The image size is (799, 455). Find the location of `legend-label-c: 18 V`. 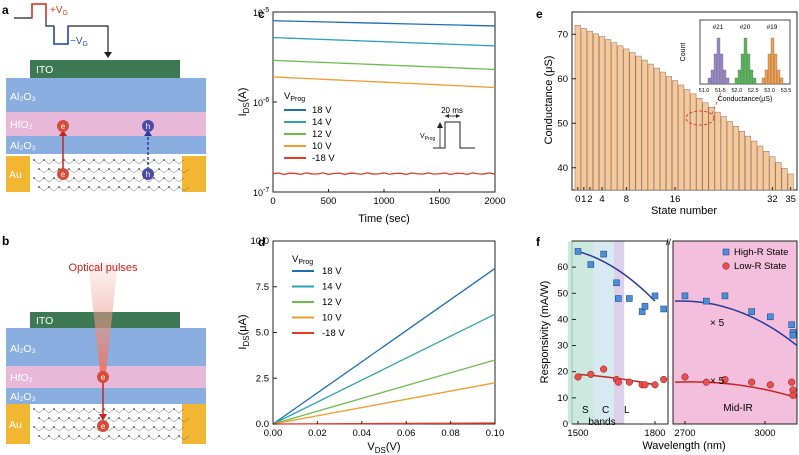

legend-label-c: 18 V is located at coordinates (322, 110).